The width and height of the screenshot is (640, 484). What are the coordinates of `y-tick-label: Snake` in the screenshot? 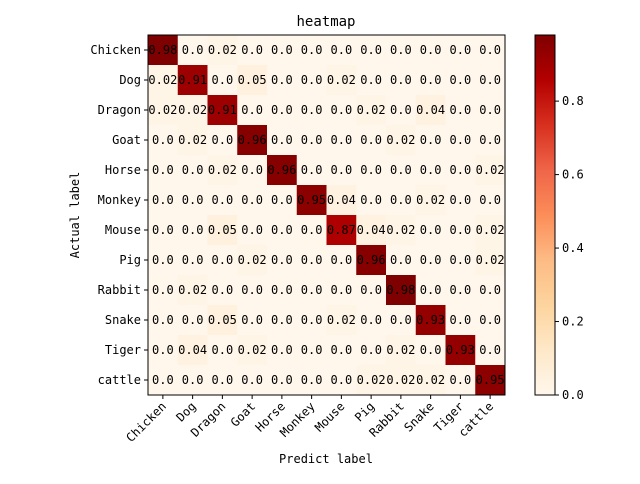 It's located at (123, 320).